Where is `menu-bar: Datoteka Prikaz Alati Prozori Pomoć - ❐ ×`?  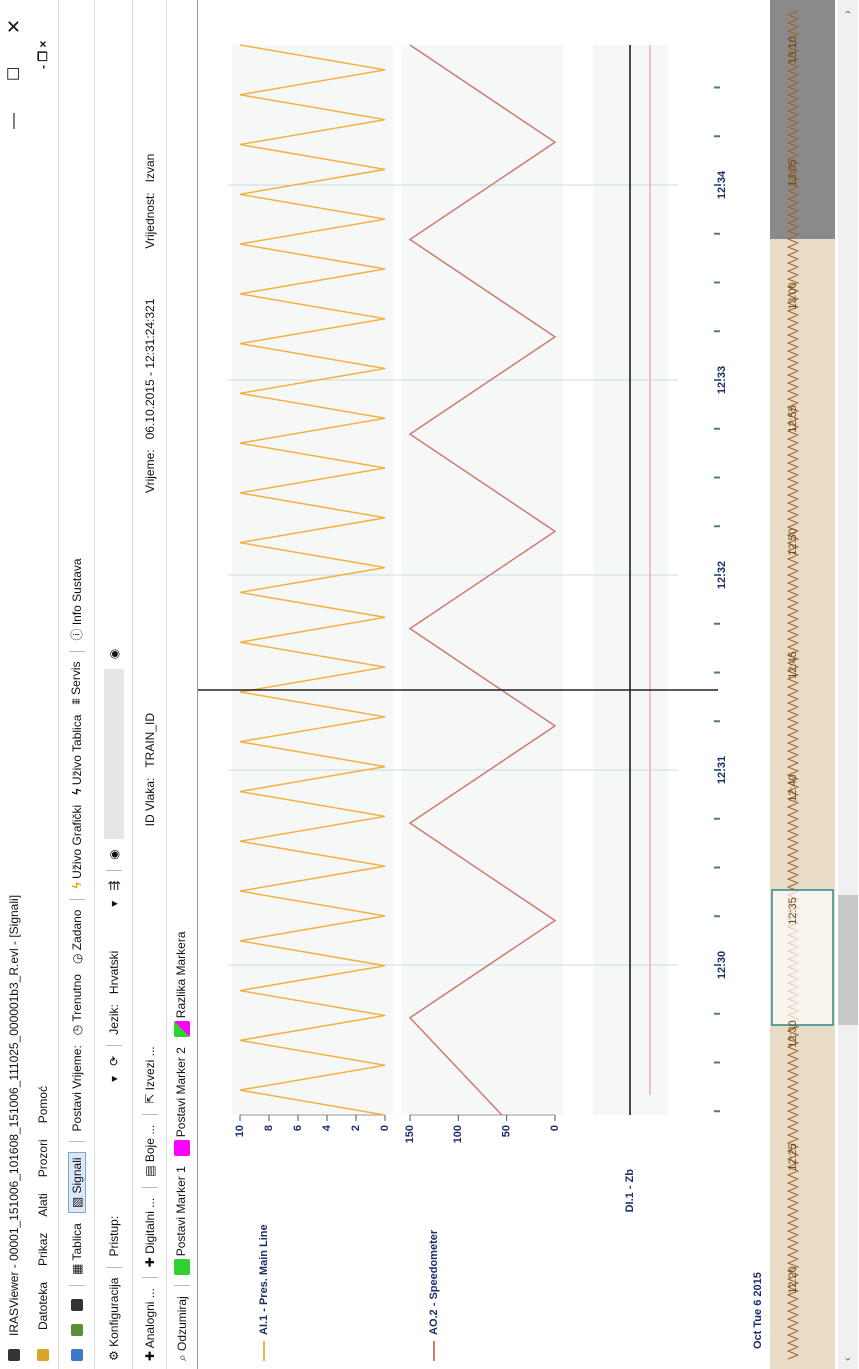
menu-bar: Datoteka Prikaz Alati Prozori Pomoć - ❐ × is located at coordinates (43, 684).